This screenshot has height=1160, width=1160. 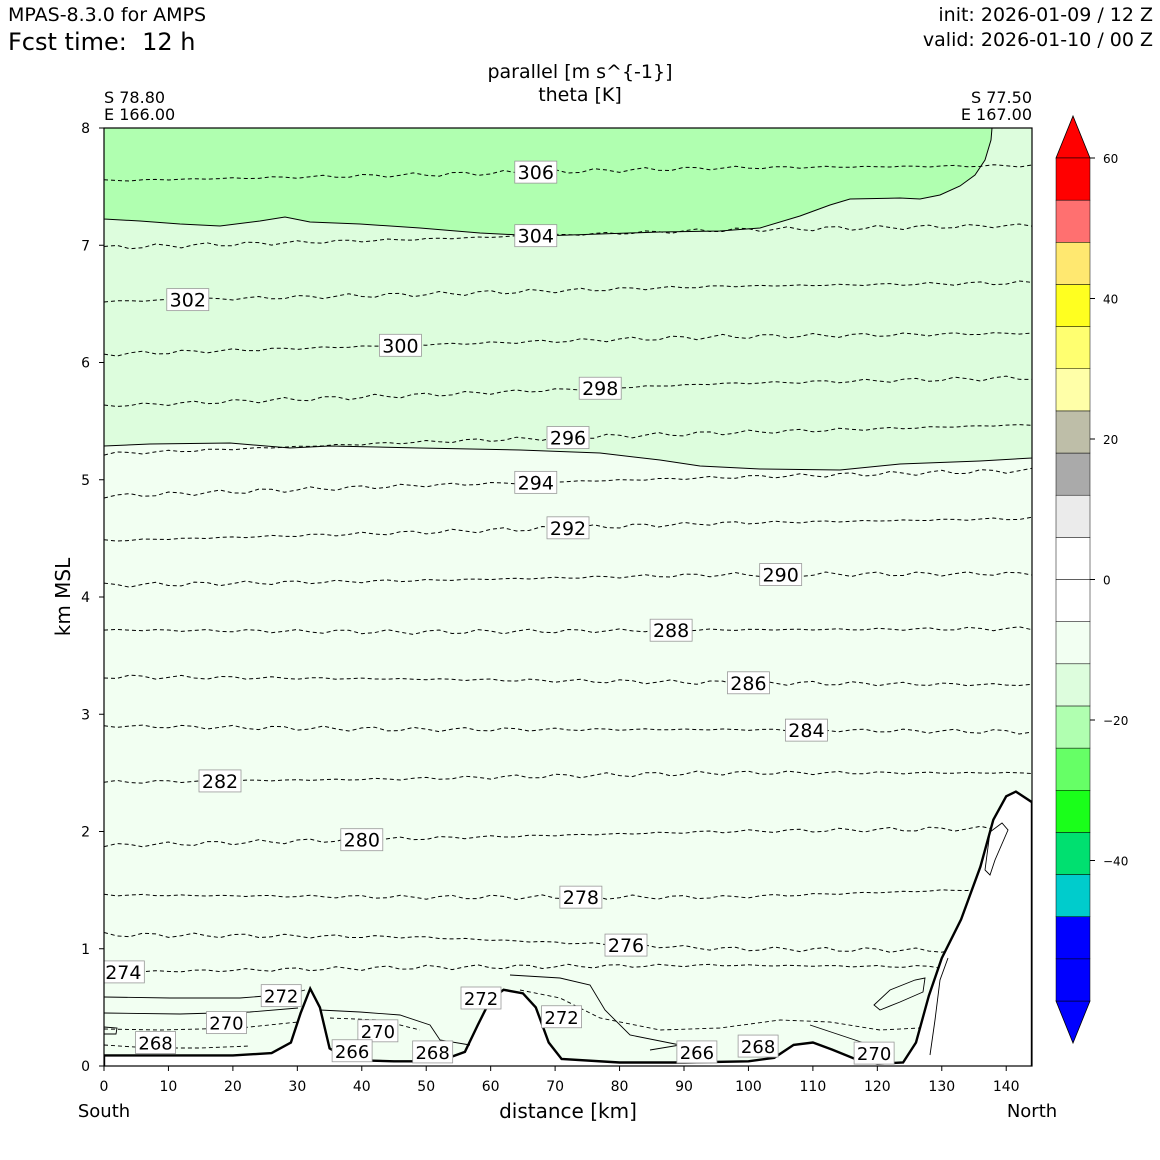 I want to click on colorbar: 60 40 20 0 −20 −40, so click(x=1091, y=579).